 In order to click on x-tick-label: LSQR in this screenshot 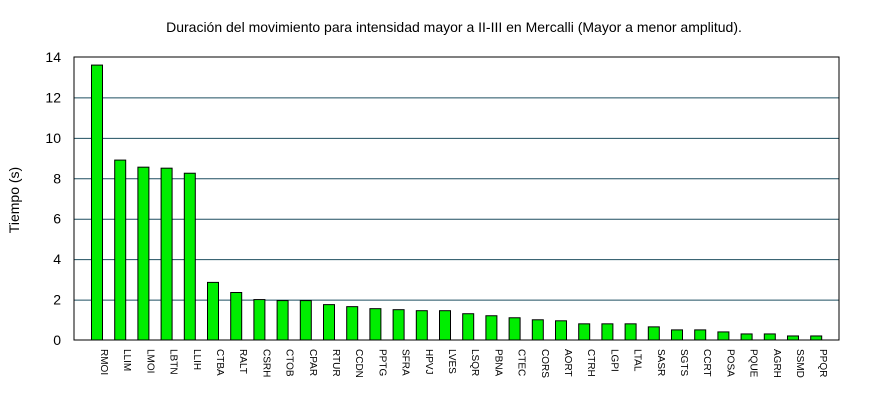, I will do `click(474, 362)`.